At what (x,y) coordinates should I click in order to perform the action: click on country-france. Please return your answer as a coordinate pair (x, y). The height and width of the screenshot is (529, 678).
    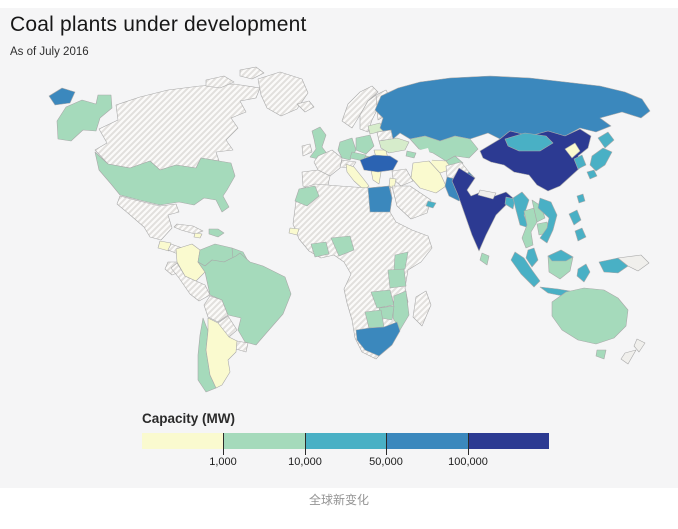
    Looking at the image, I should click on (328, 163).